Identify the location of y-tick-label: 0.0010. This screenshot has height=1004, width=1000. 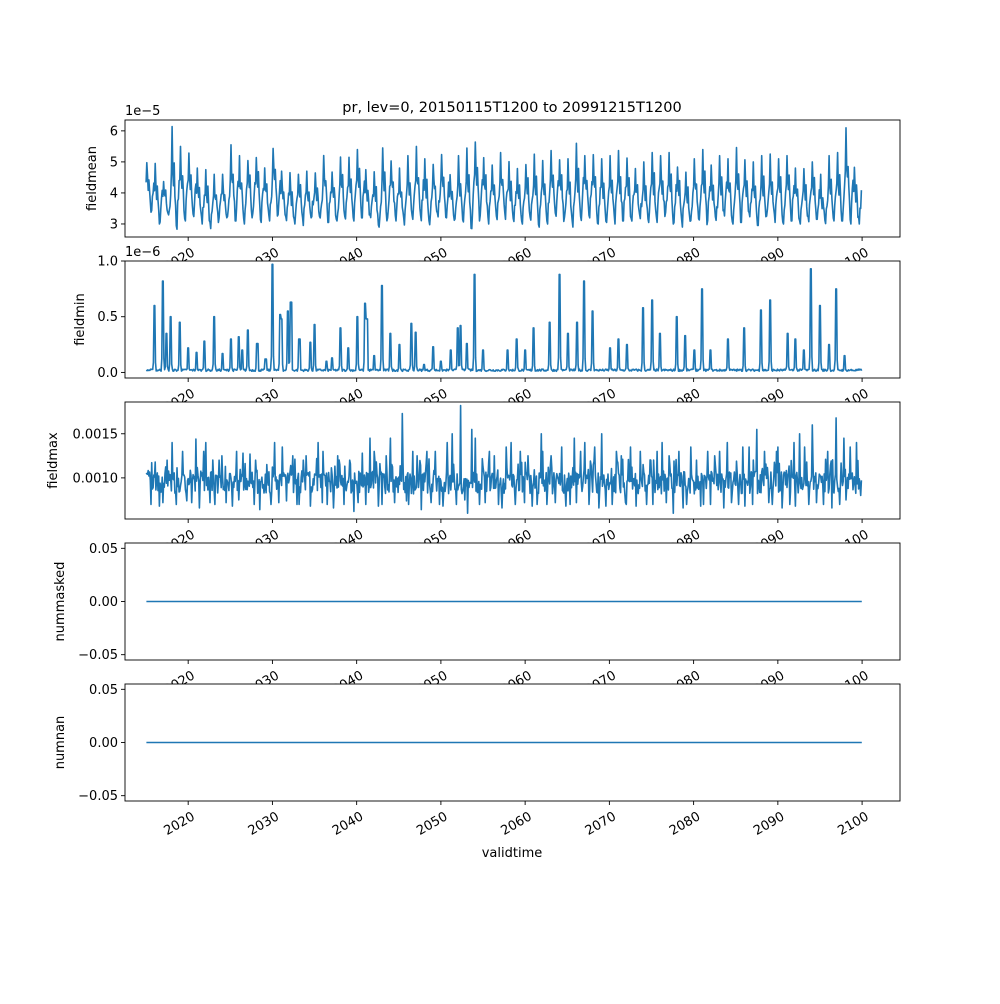
(96, 478).